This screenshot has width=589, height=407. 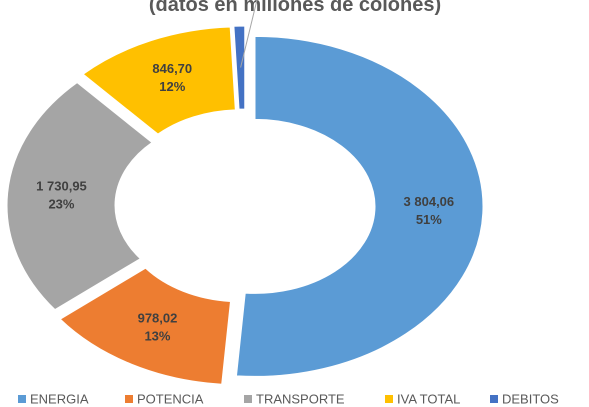 What do you see at coordinates (59, 398) in the screenshot?
I see `legend-label: ENERGIA` at bounding box center [59, 398].